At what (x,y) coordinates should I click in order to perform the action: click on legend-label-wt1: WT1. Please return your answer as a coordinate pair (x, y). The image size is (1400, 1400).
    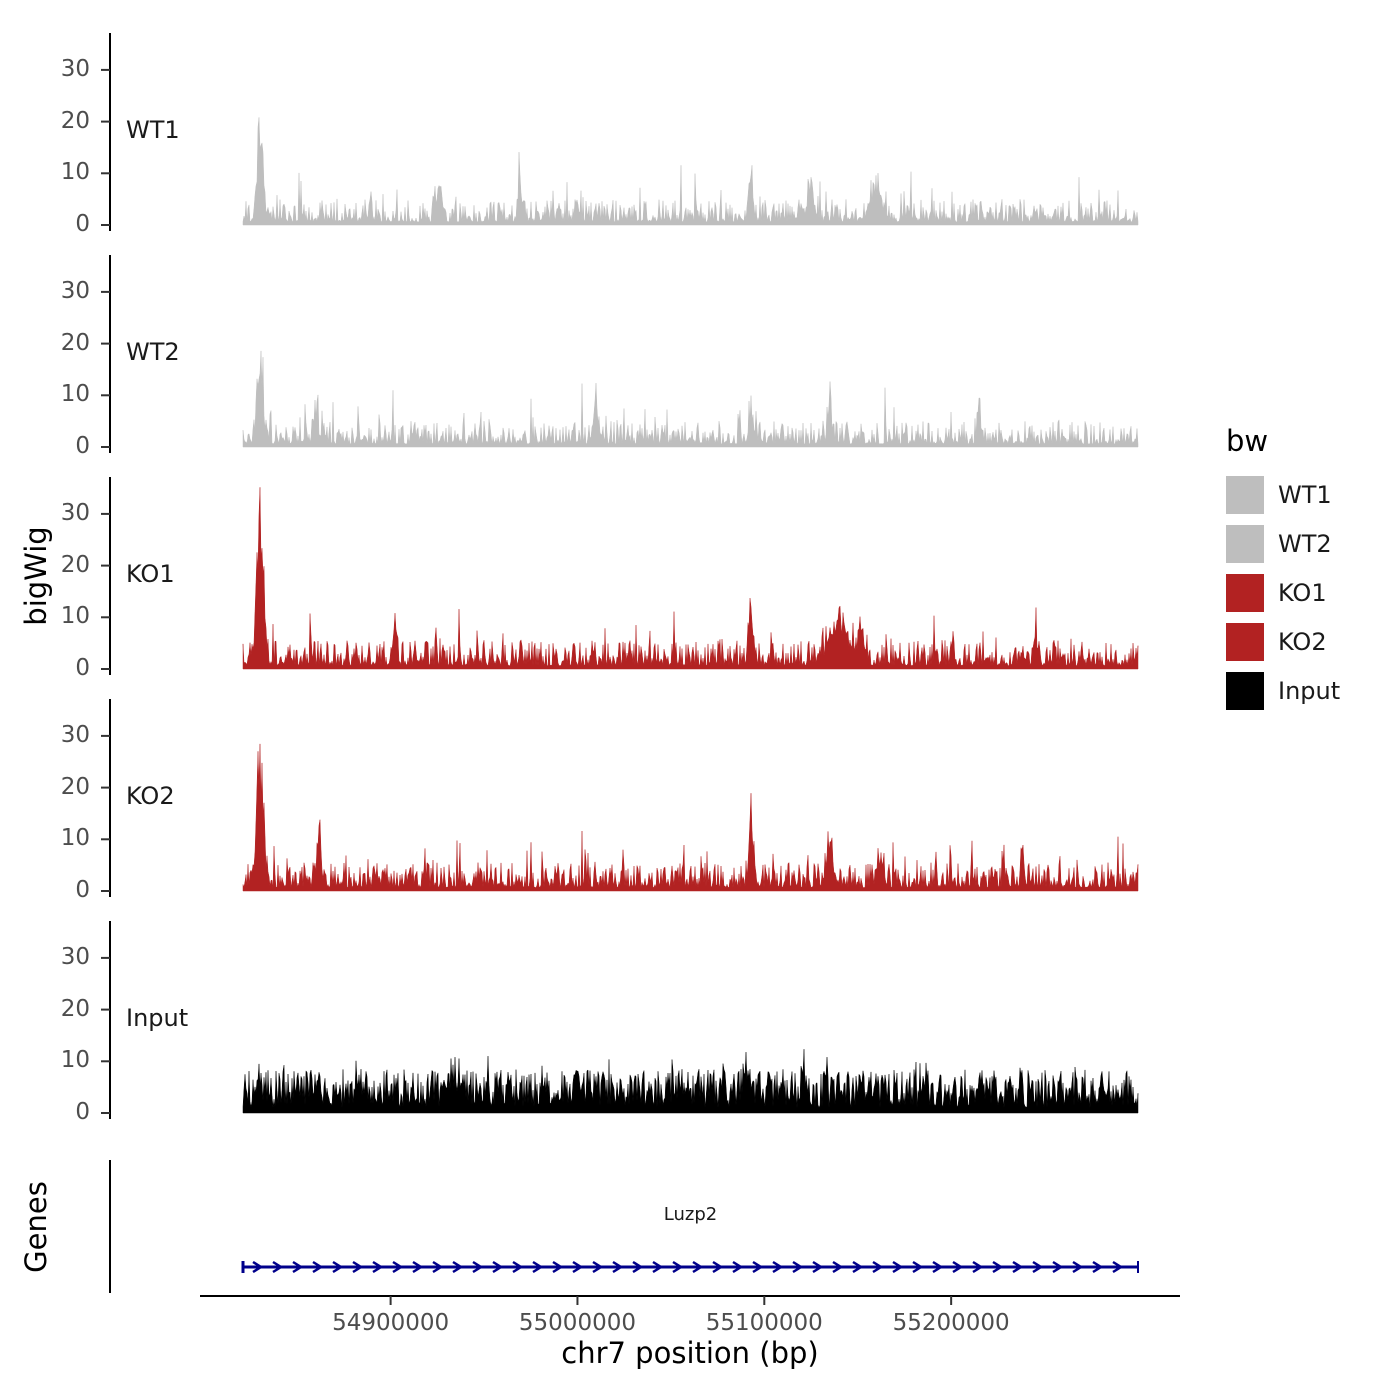
    Looking at the image, I should click on (1305, 495).